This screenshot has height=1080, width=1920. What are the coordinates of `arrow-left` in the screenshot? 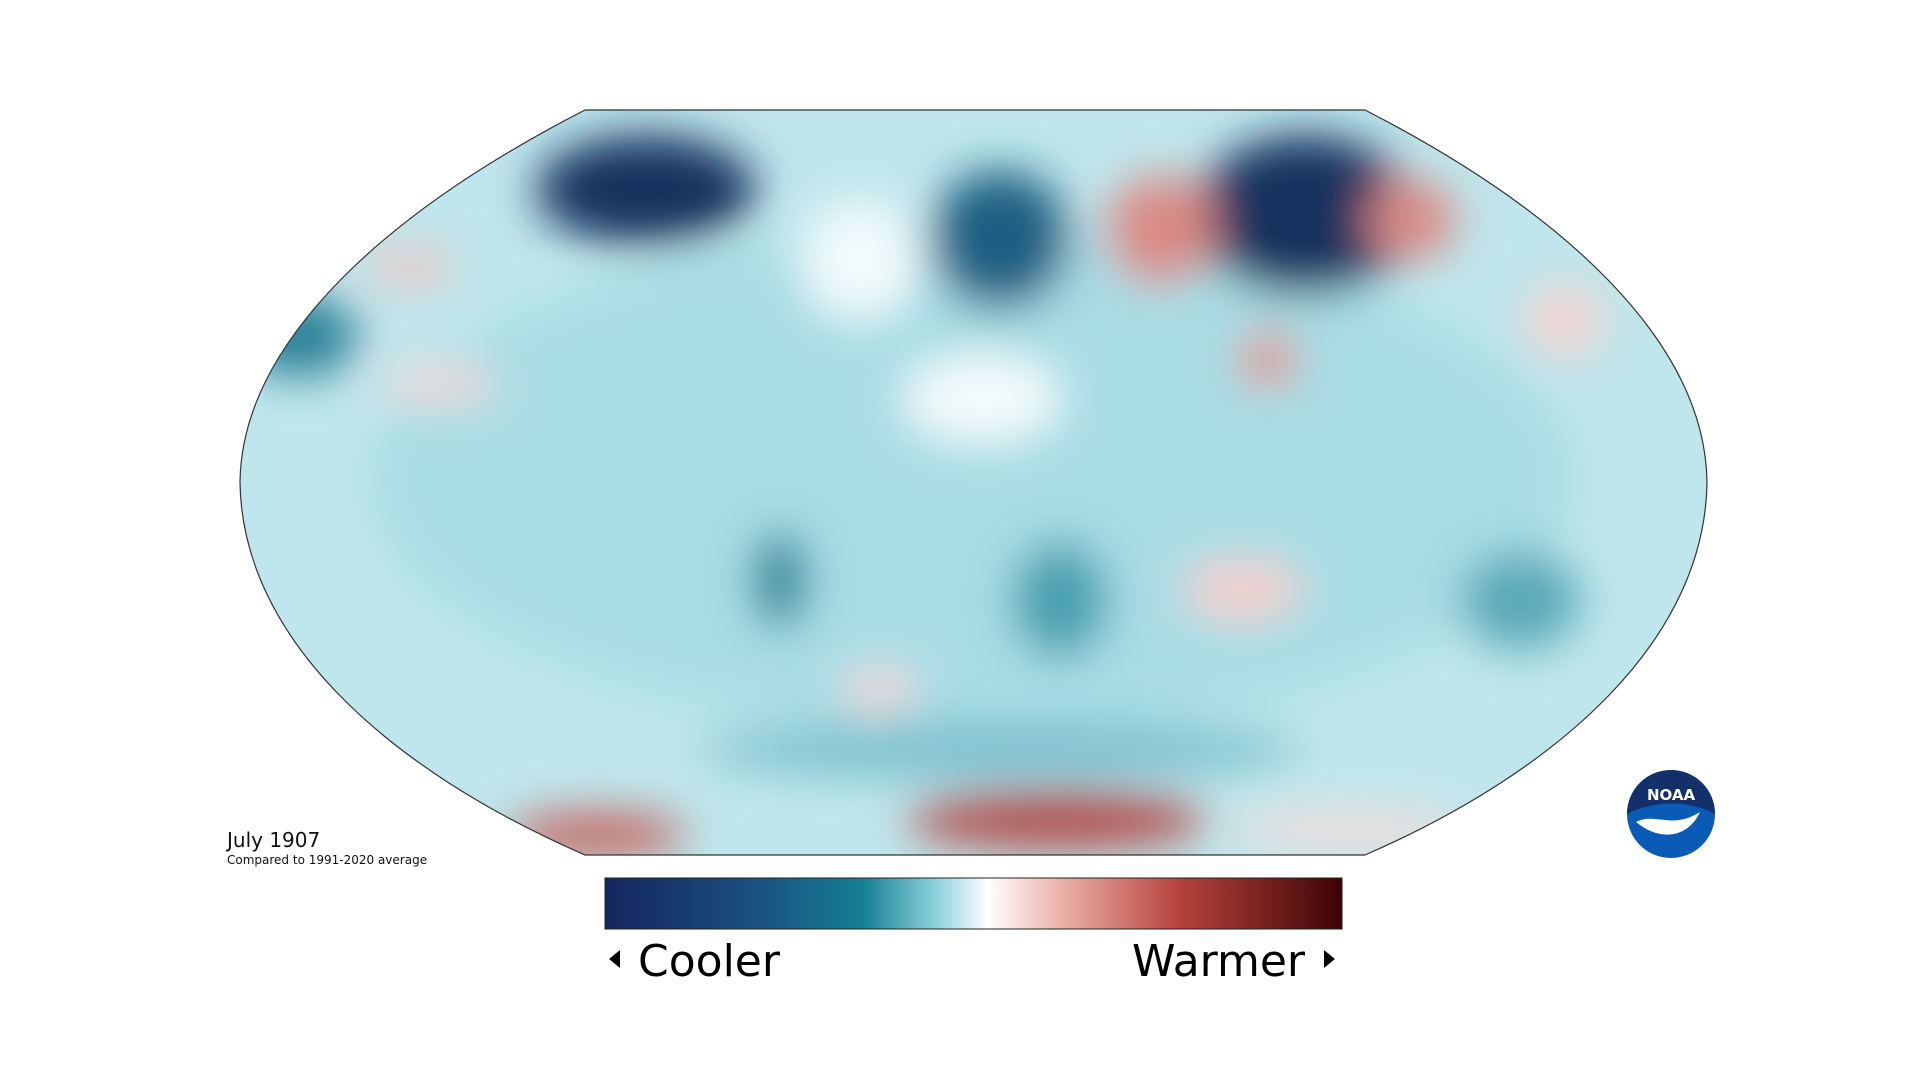 It's located at (614, 959).